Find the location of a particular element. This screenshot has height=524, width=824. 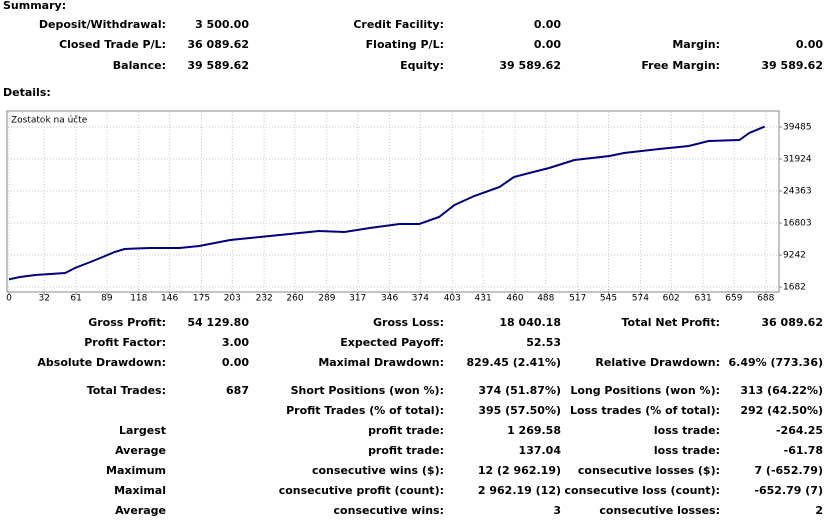

field-label: Largest is located at coordinates (142, 430).